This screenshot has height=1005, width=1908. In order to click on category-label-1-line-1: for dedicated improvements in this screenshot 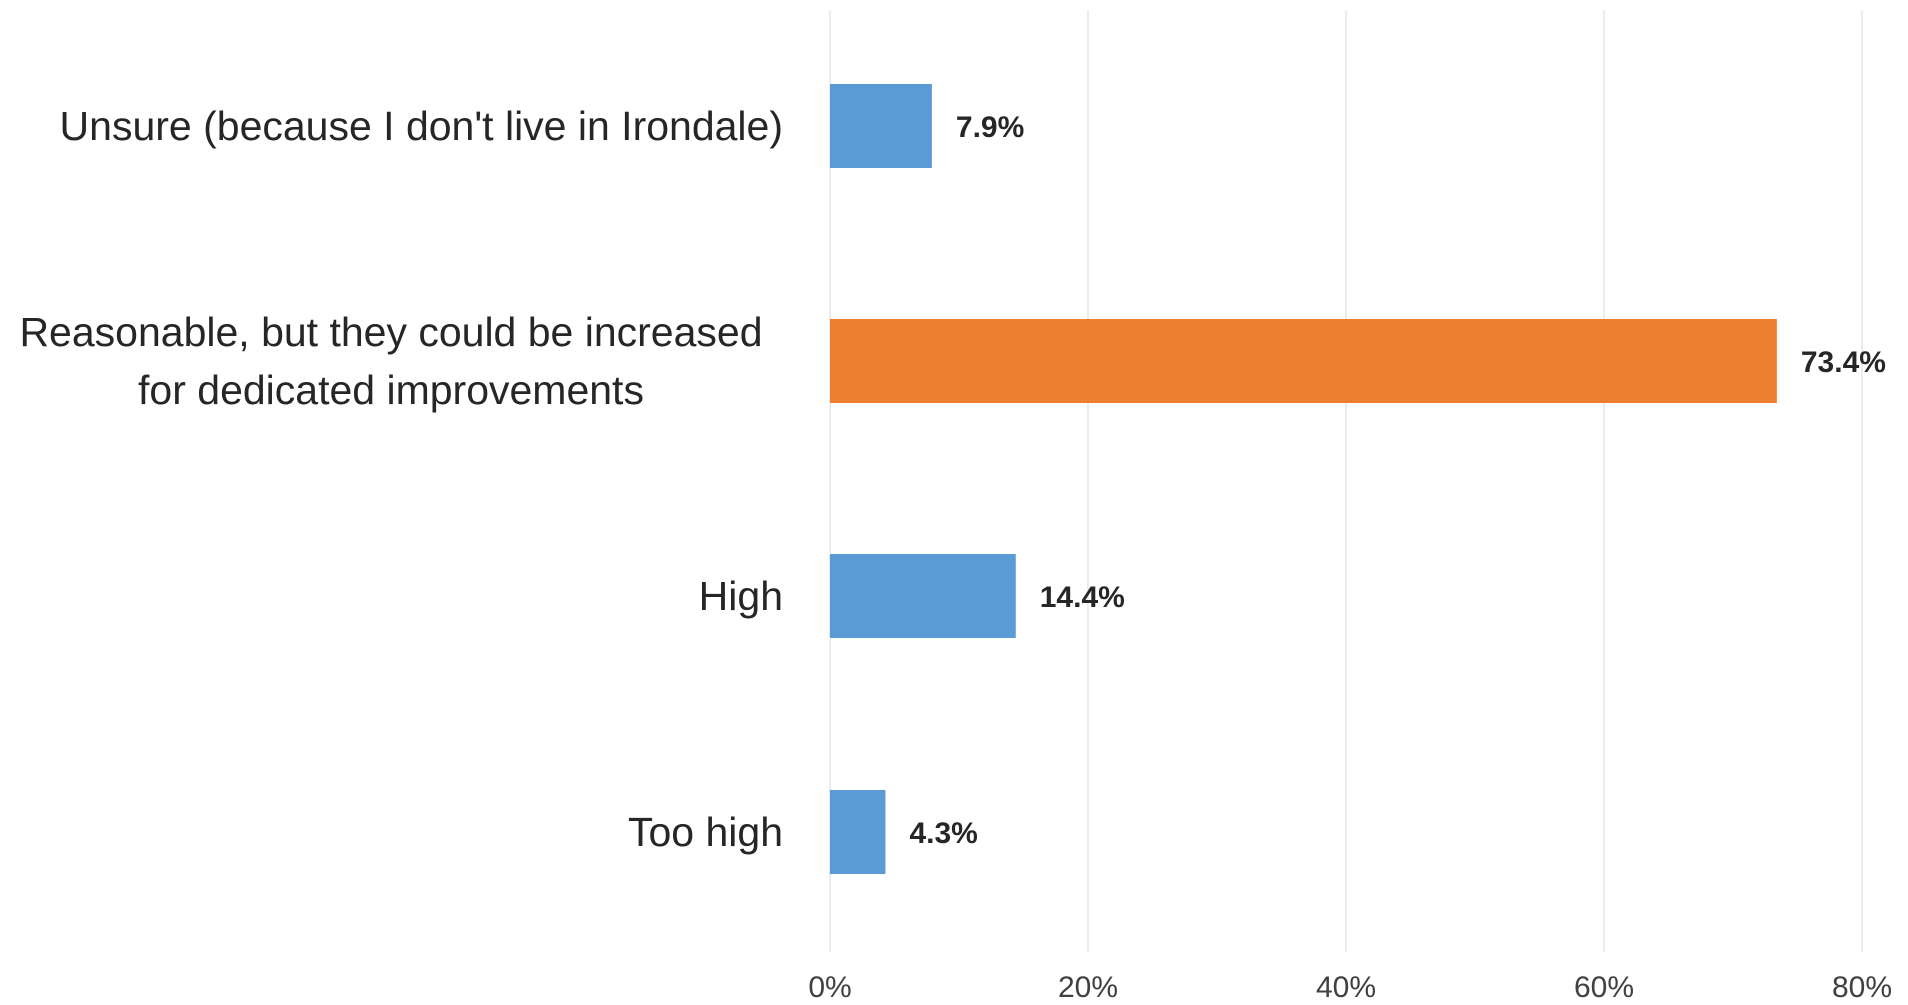, I will do `click(391, 390)`.